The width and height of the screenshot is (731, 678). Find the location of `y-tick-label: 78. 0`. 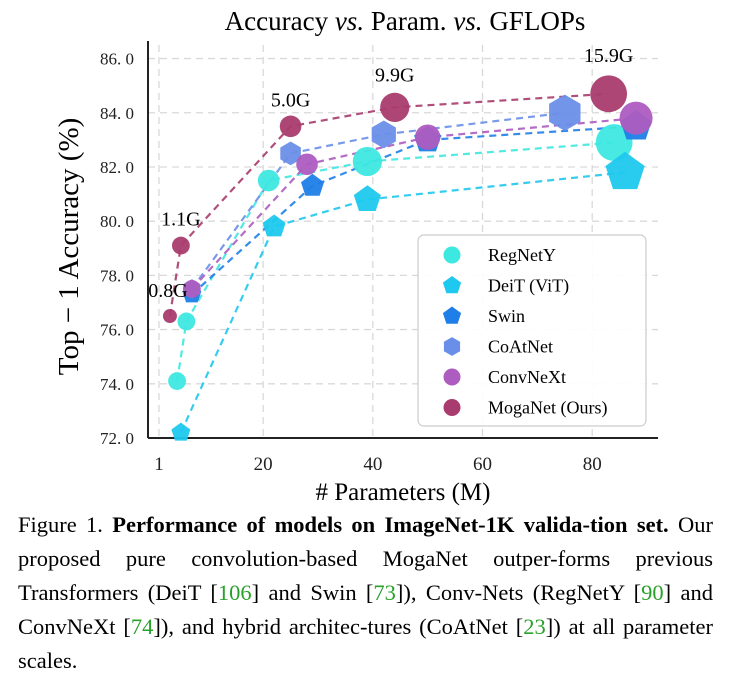

y-tick-label: 78. 0 is located at coordinates (117, 275).